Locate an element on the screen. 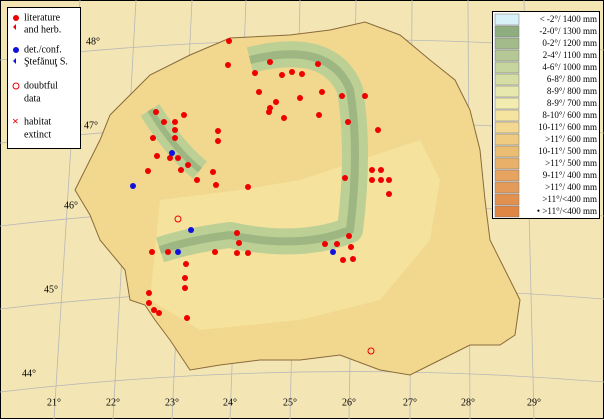 This screenshot has height=419, width=604. doubtful-dot is located at coordinates (178, 219).